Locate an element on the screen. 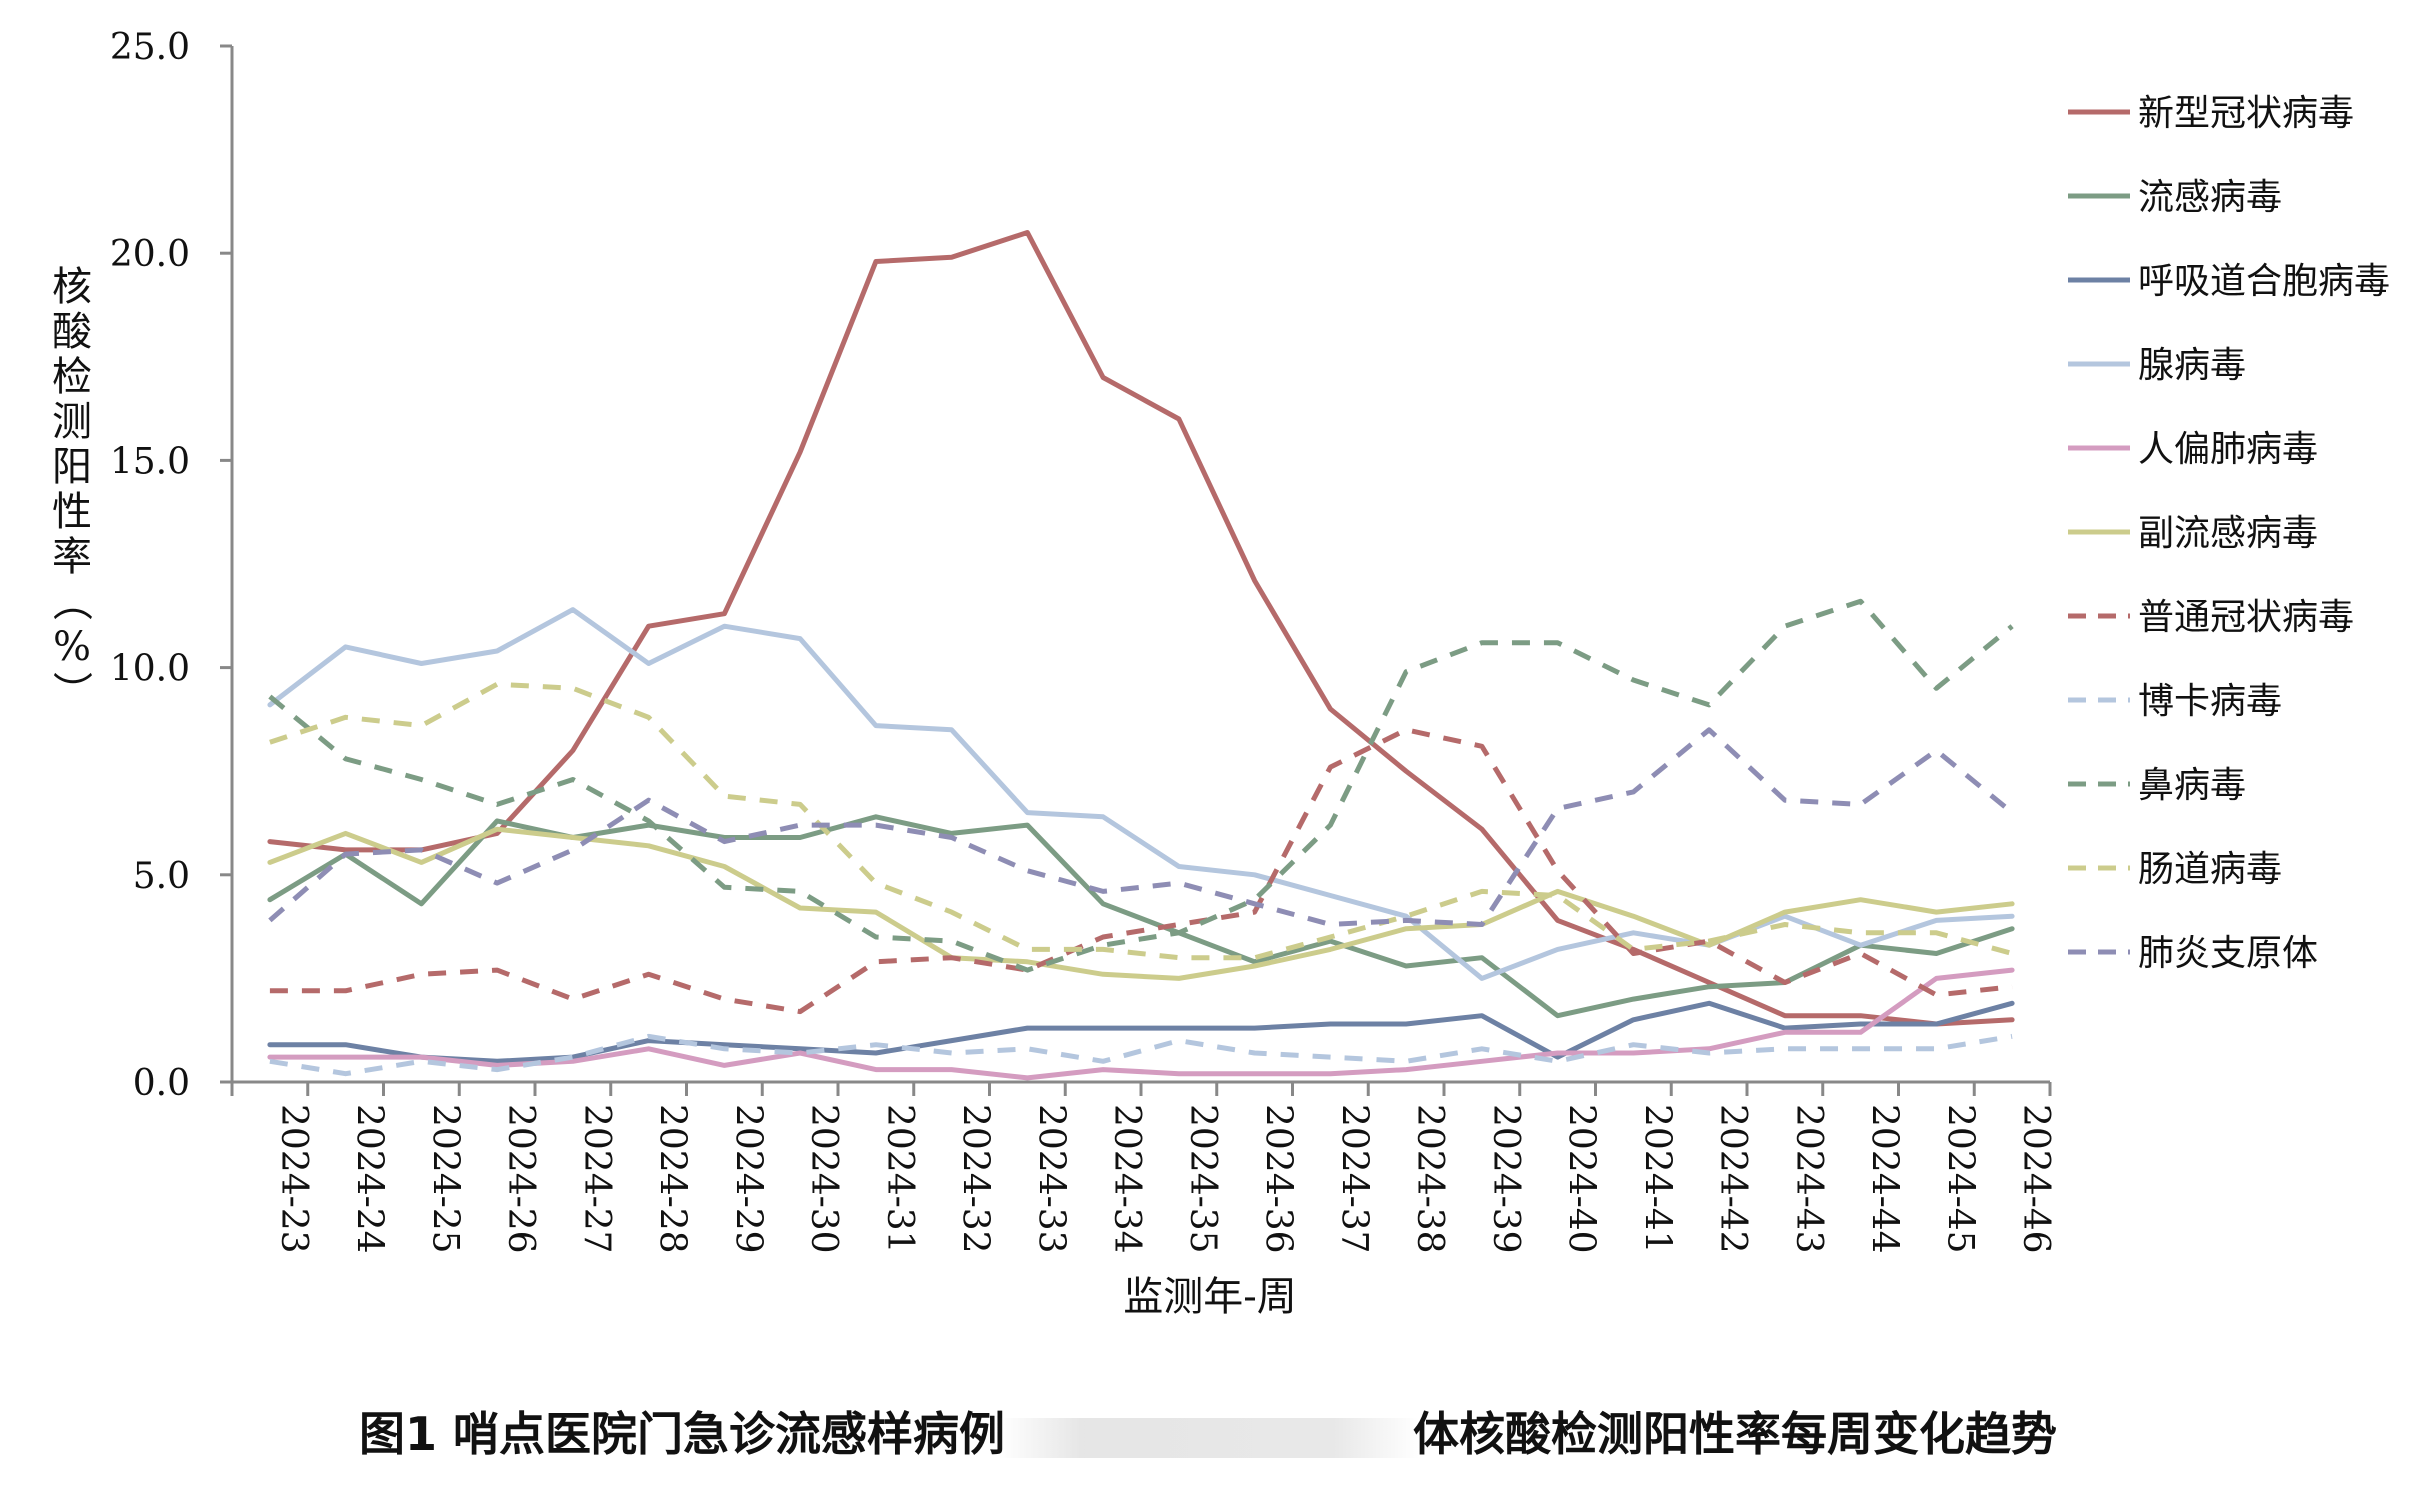 The height and width of the screenshot is (1494, 2416). legend-label: 副流感病毒 is located at coordinates (2228, 533).